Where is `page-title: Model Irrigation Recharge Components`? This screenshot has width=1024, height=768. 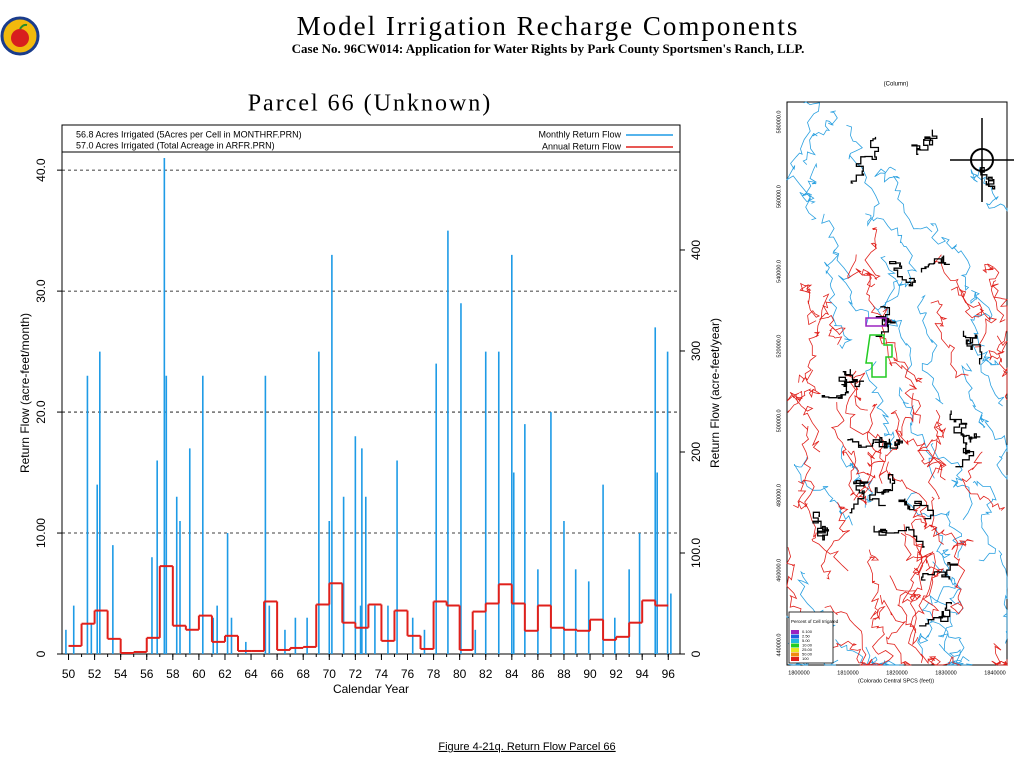 page-title: Model Irrigation Recharge Components is located at coordinates (548, 26).